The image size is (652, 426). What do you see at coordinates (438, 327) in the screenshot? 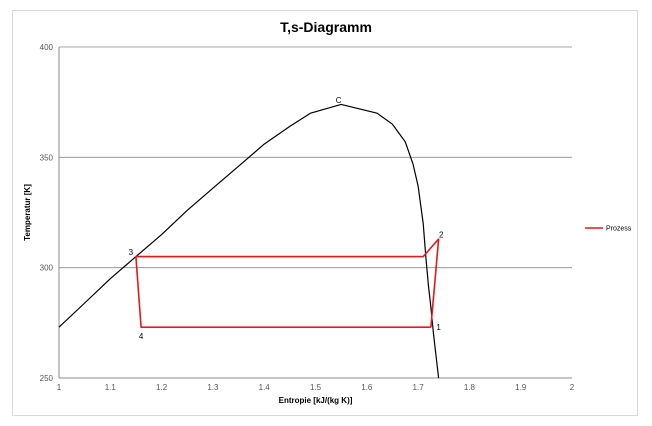
I see `point-label-1: 1` at bounding box center [438, 327].